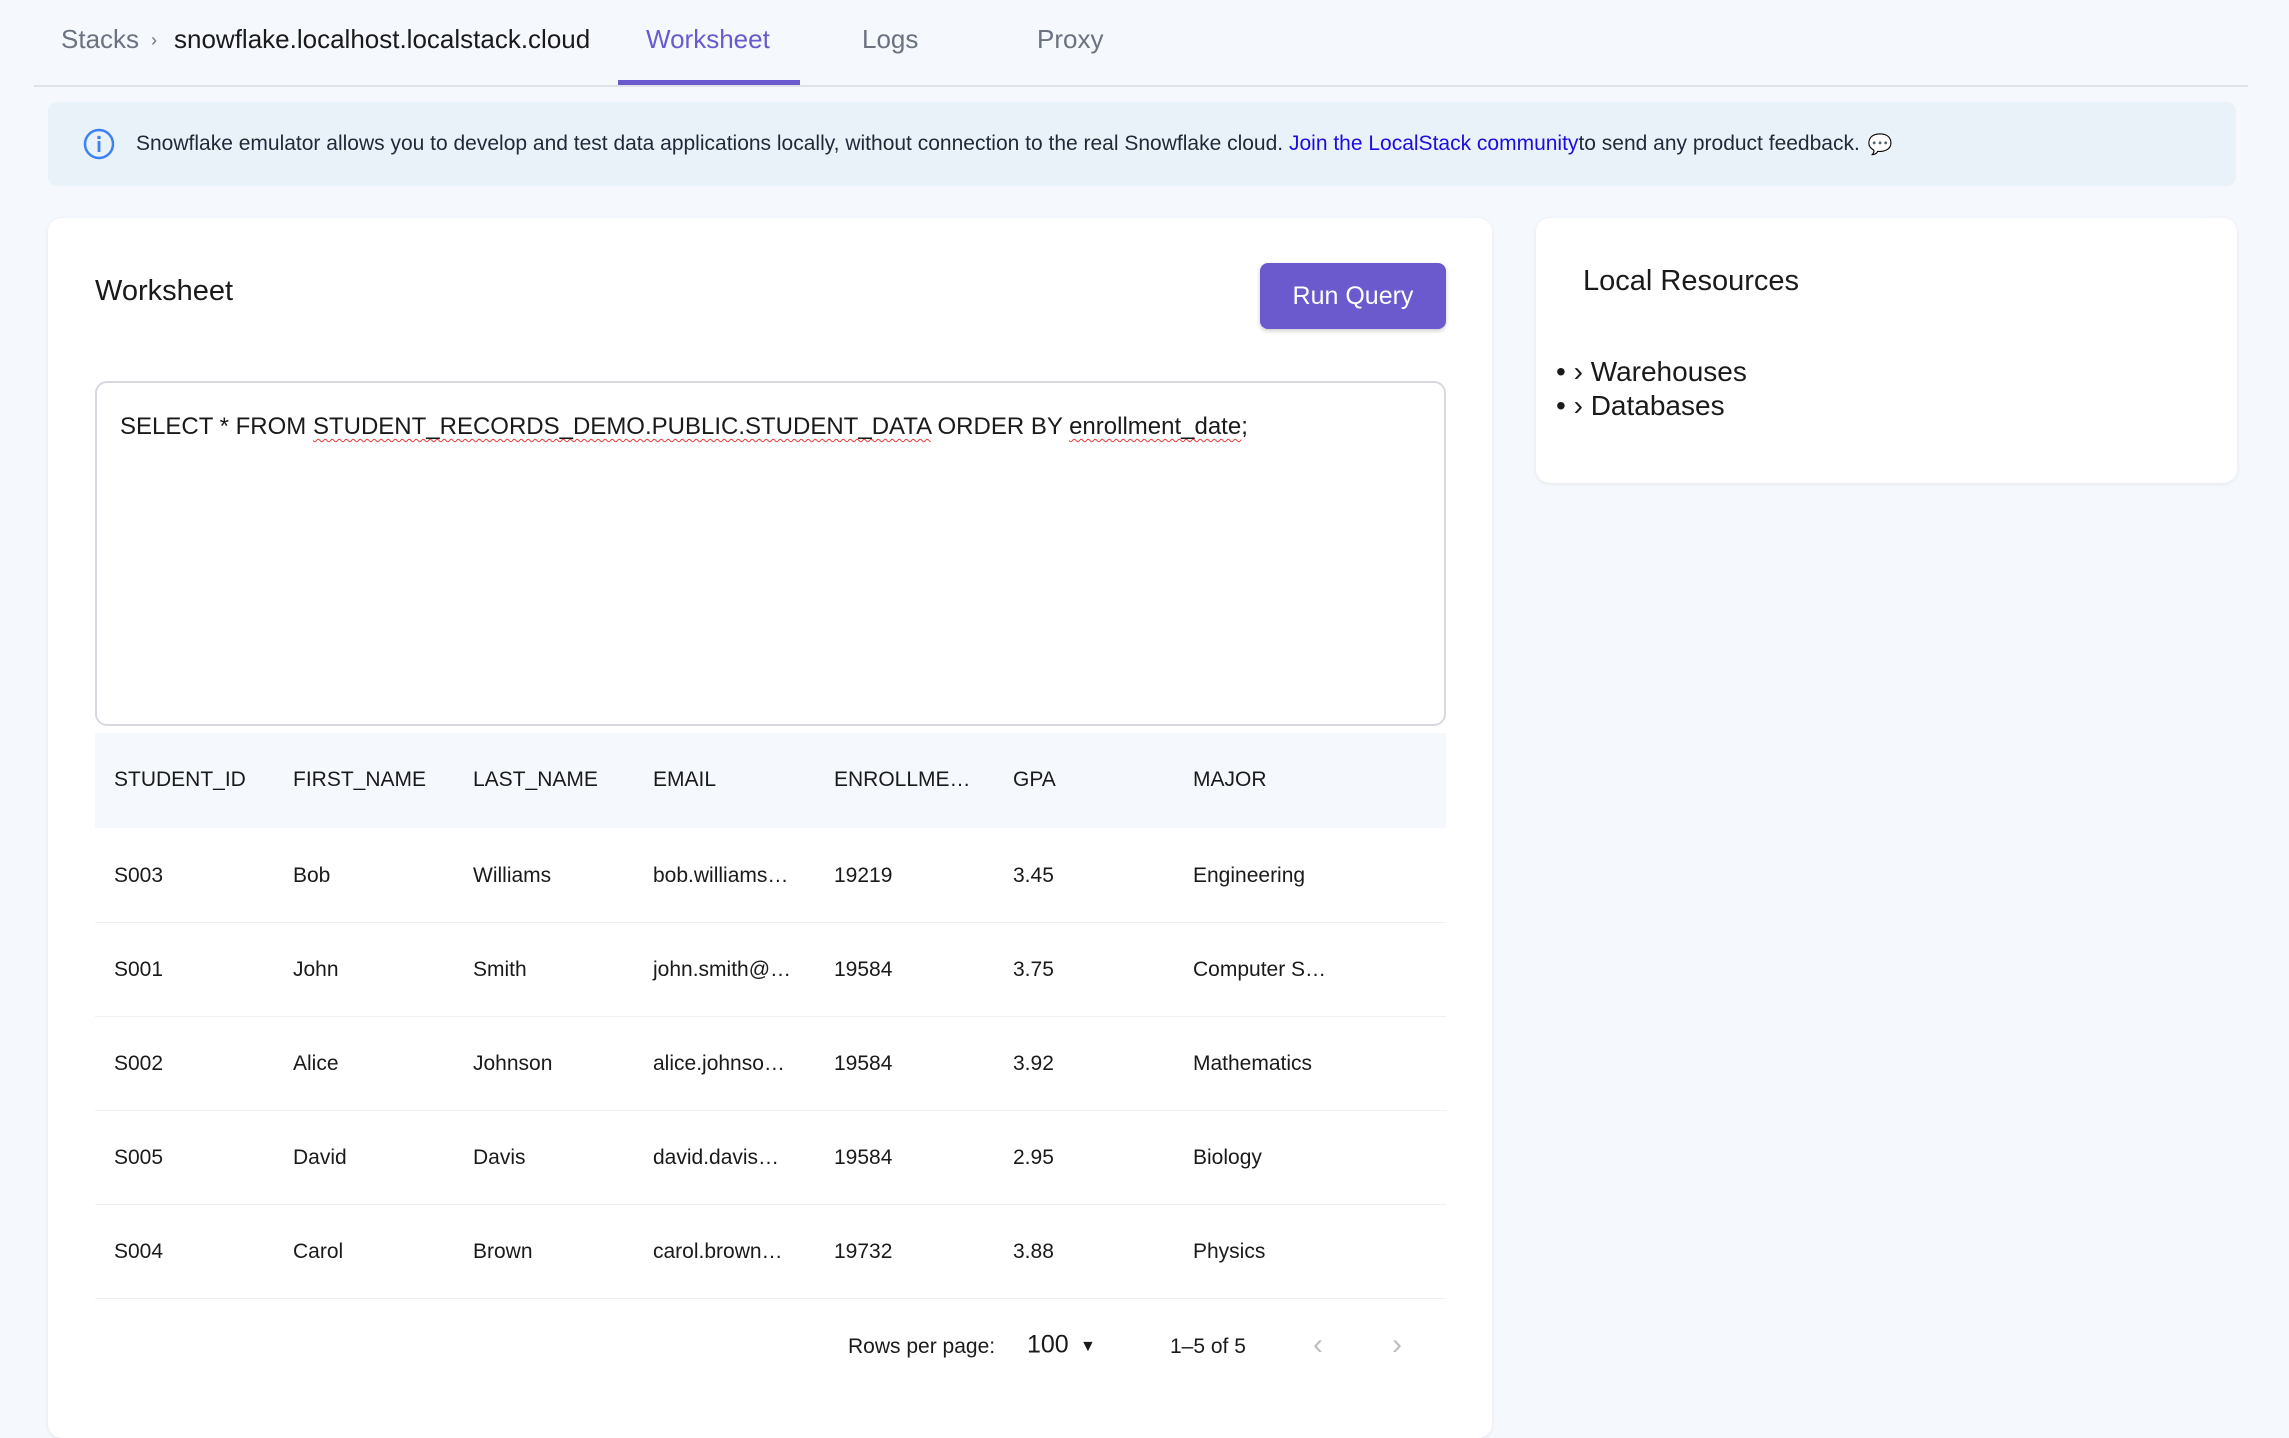 This screenshot has width=2289, height=1438. What do you see at coordinates (685, 779) in the screenshot?
I see `column-header: EMAIL` at bounding box center [685, 779].